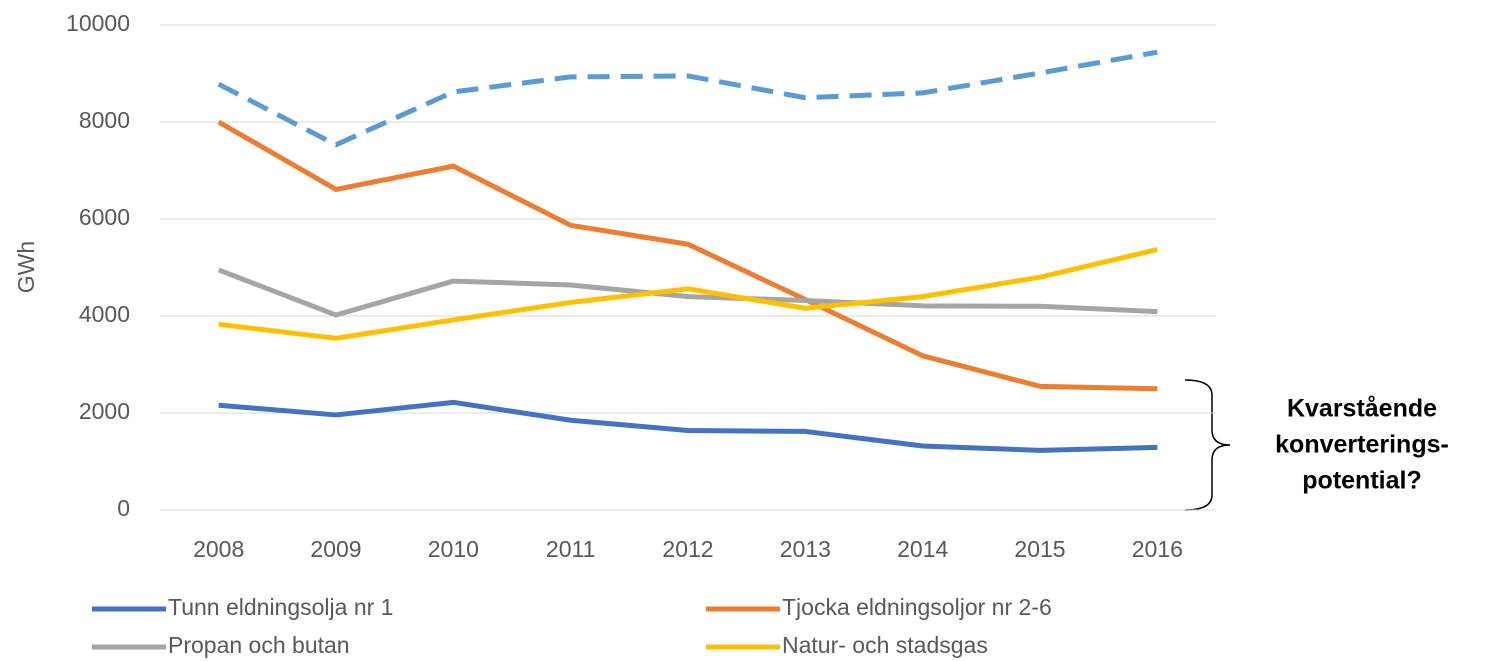  I want to click on legend-label: Tunn eldningsolja nr 1, so click(280, 607).